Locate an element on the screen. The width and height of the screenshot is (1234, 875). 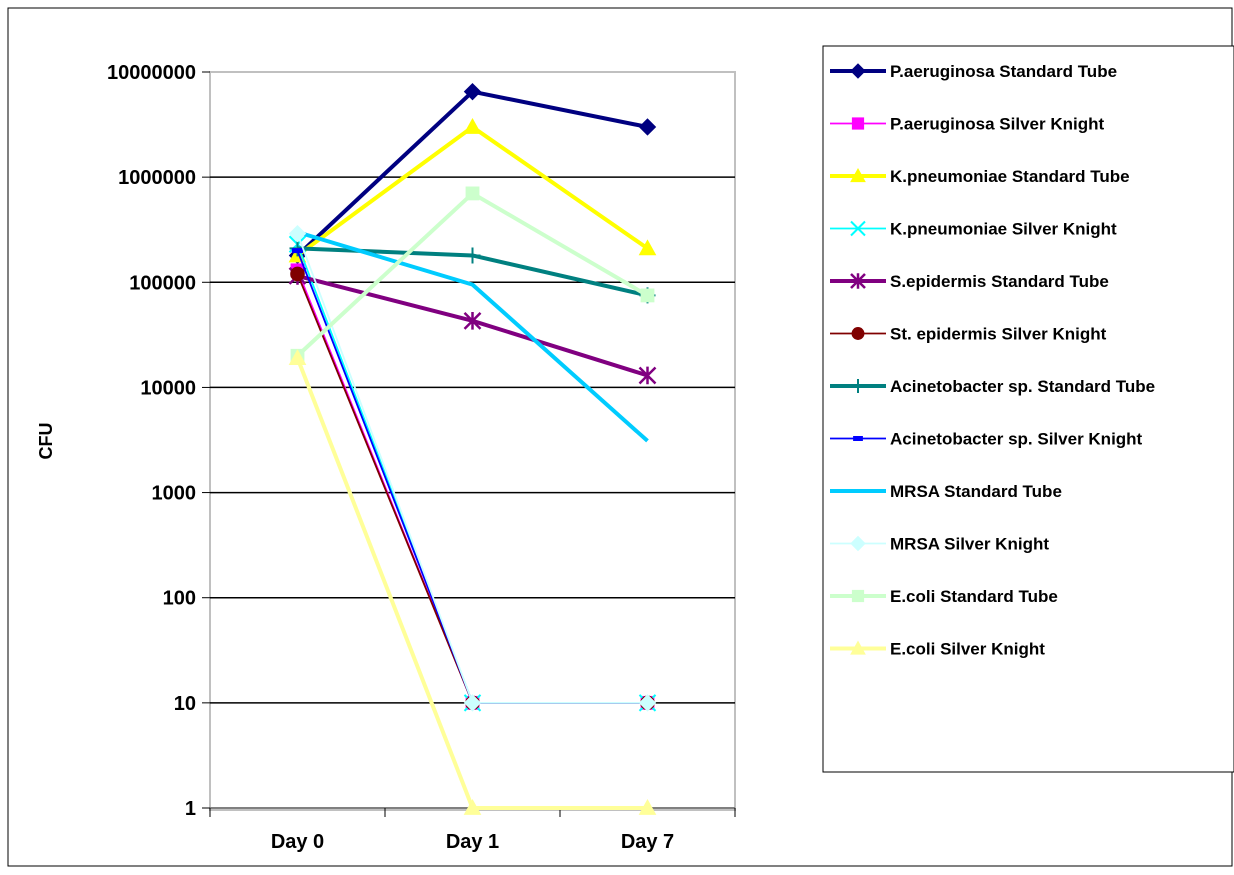
legend-label: K.pneumoniae Standard Tube is located at coordinates (1010, 176).